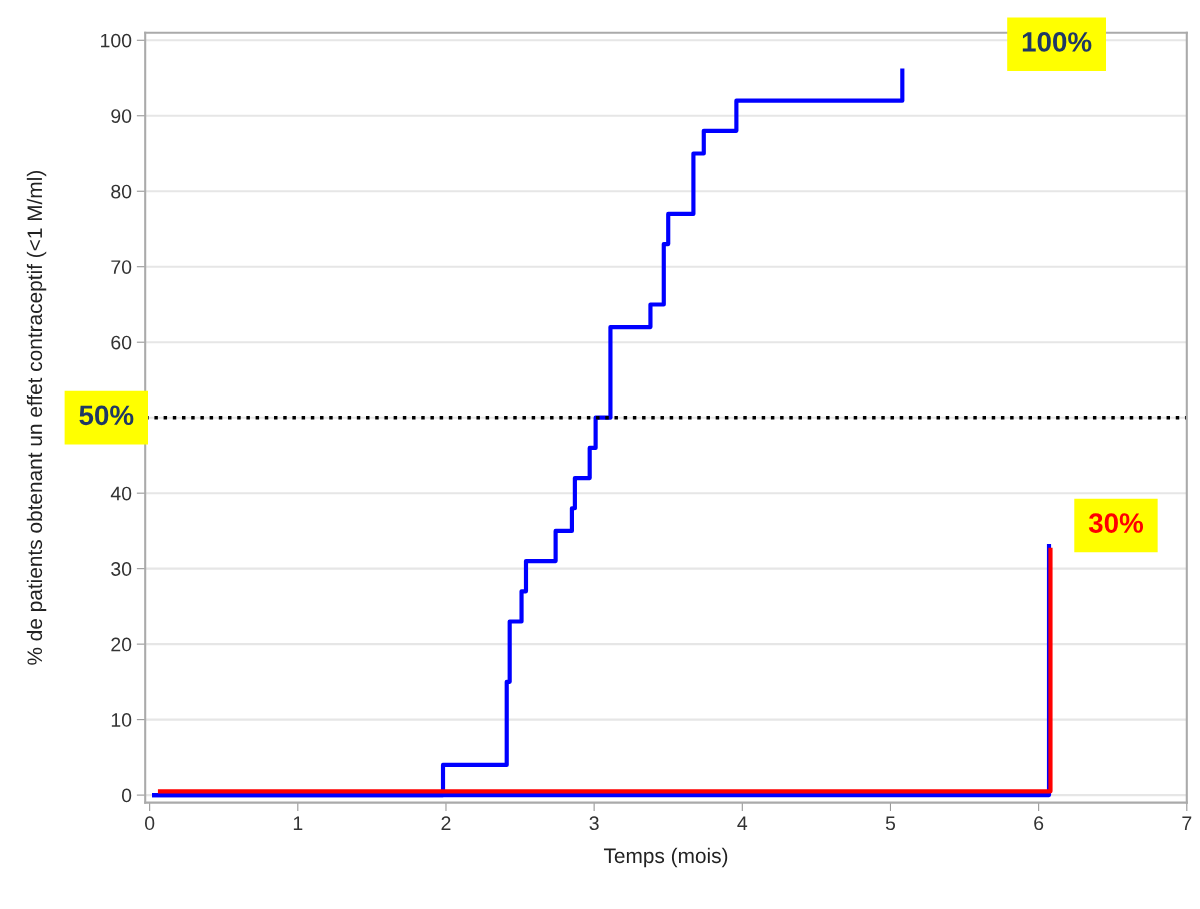  Describe the element at coordinates (36, 418) in the screenshot. I see `y-axis-title: % de patients obtenant un effet contraceptif (<1 M/ml)` at that location.